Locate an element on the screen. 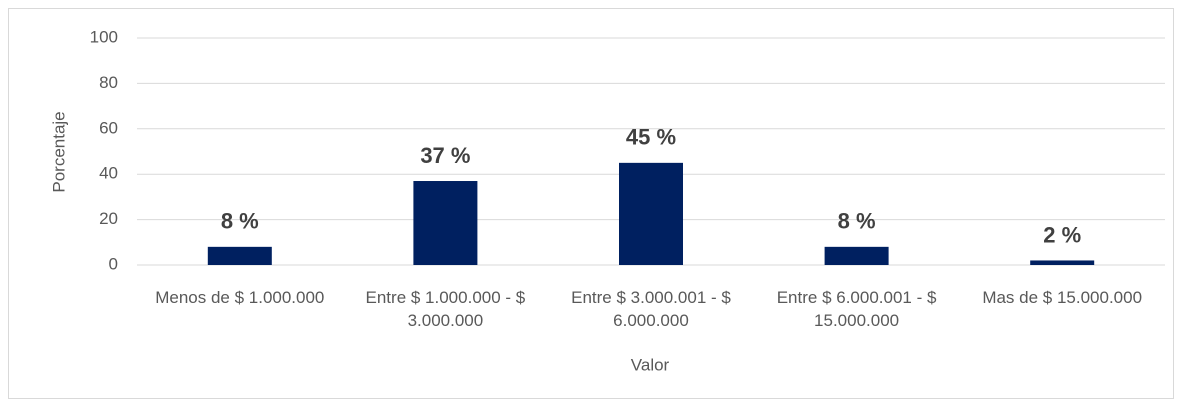 This screenshot has height=406, width=1182. x-tick-label: Entre $ 1.000.000 - $ 3.000.000 is located at coordinates (445, 309).